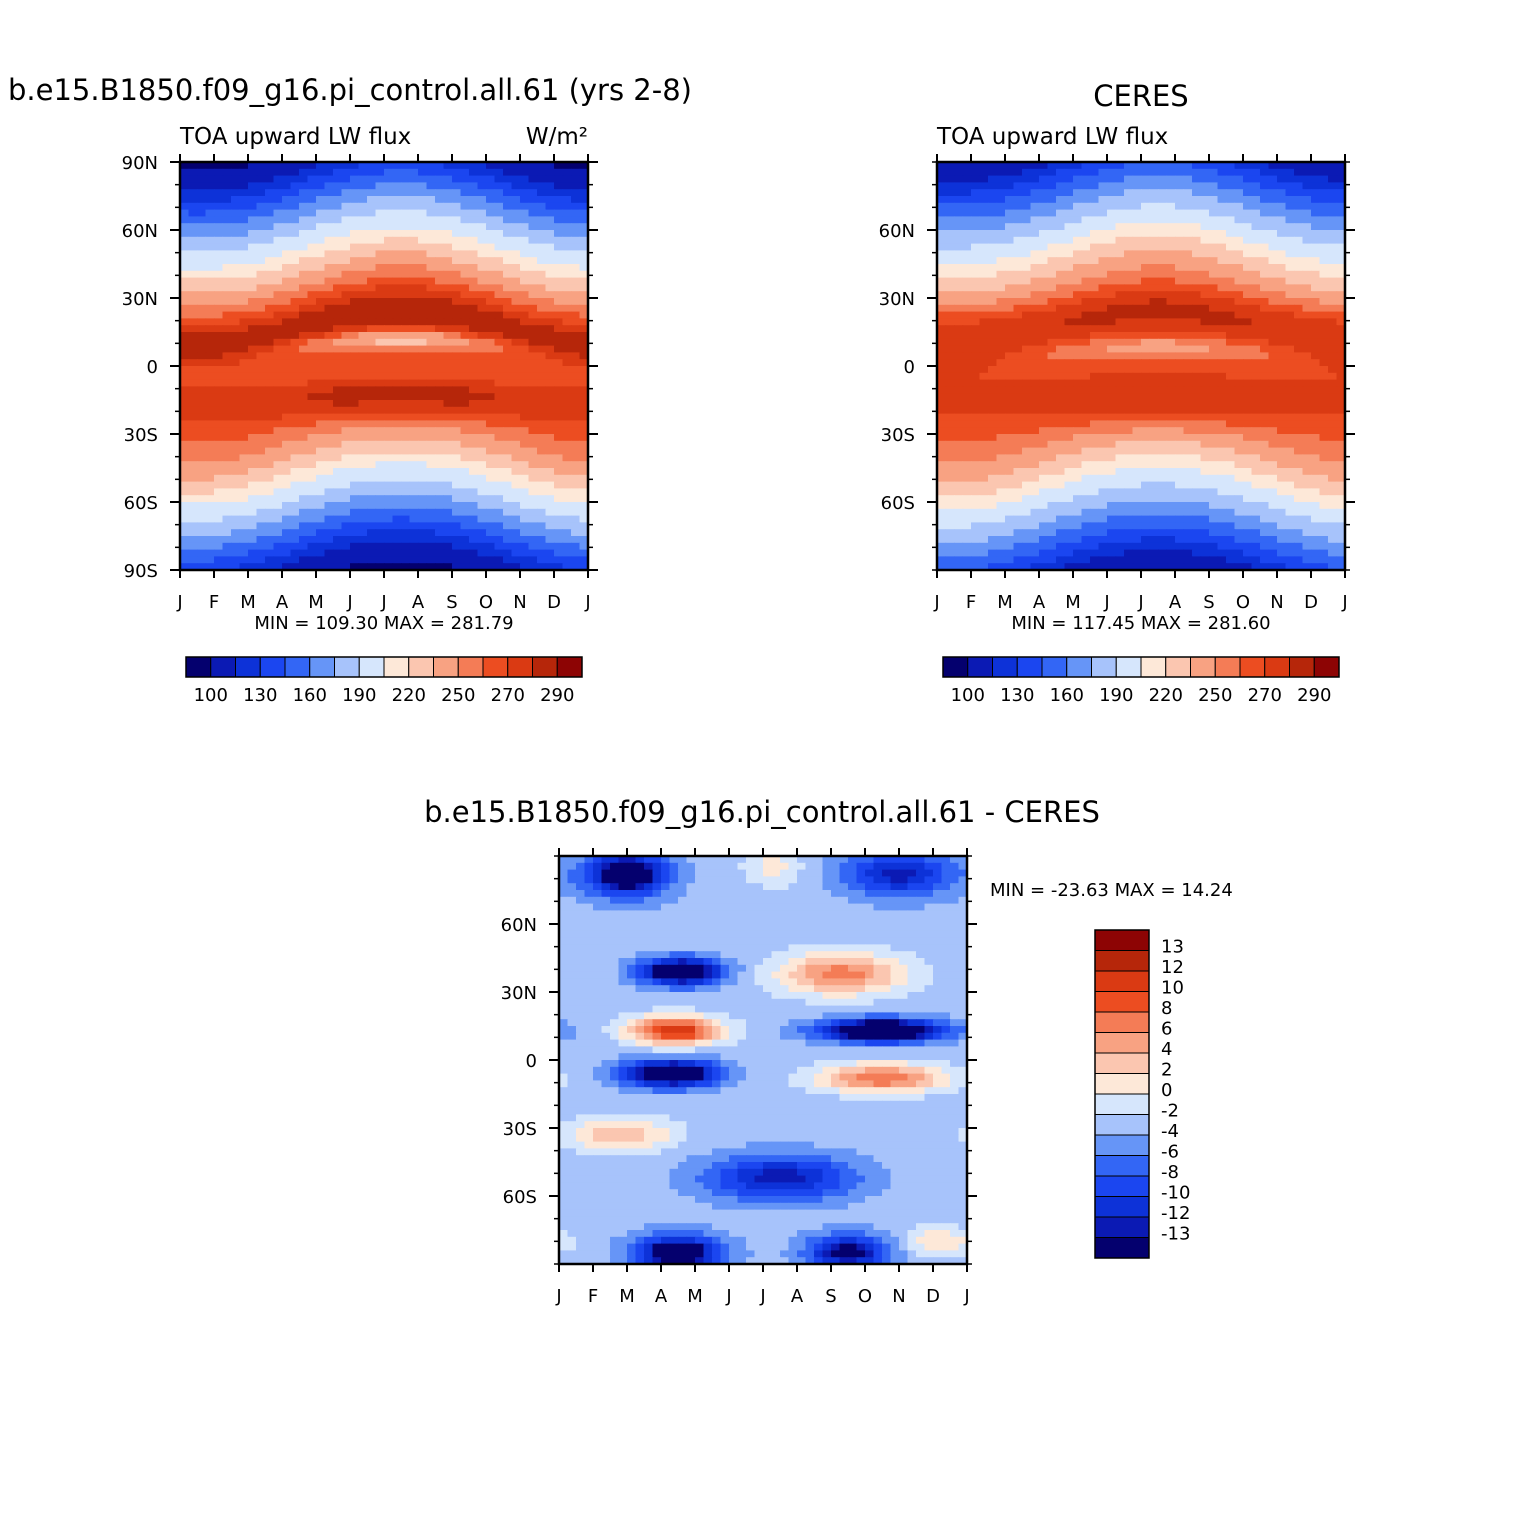  What do you see at coordinates (140, 231) in the screenshot?
I see `y-tick-label: 60N` at bounding box center [140, 231].